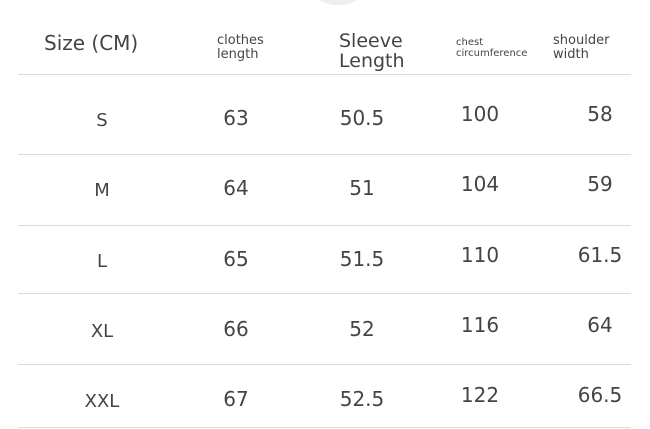 This screenshot has width=650, height=429. I want to click on cell-sleeve-length: 51, so click(362, 188).